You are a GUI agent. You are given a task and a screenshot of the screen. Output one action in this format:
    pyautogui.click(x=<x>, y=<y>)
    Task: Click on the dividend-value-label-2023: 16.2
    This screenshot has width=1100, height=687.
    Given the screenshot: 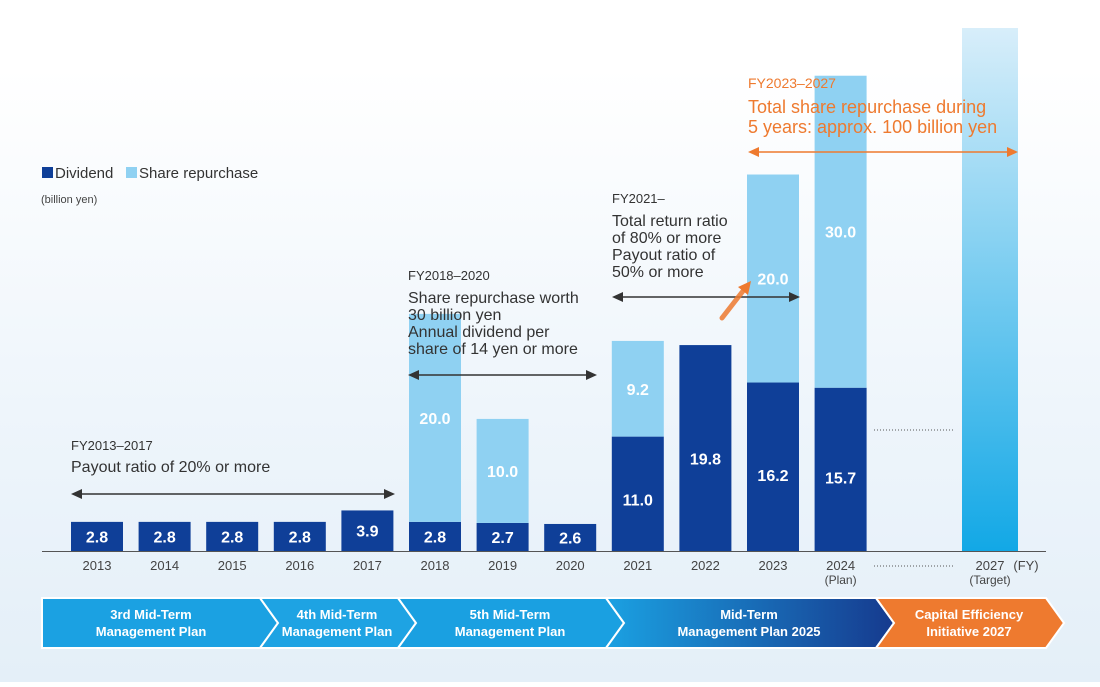 What is the action you would take?
    pyautogui.click(x=772, y=476)
    